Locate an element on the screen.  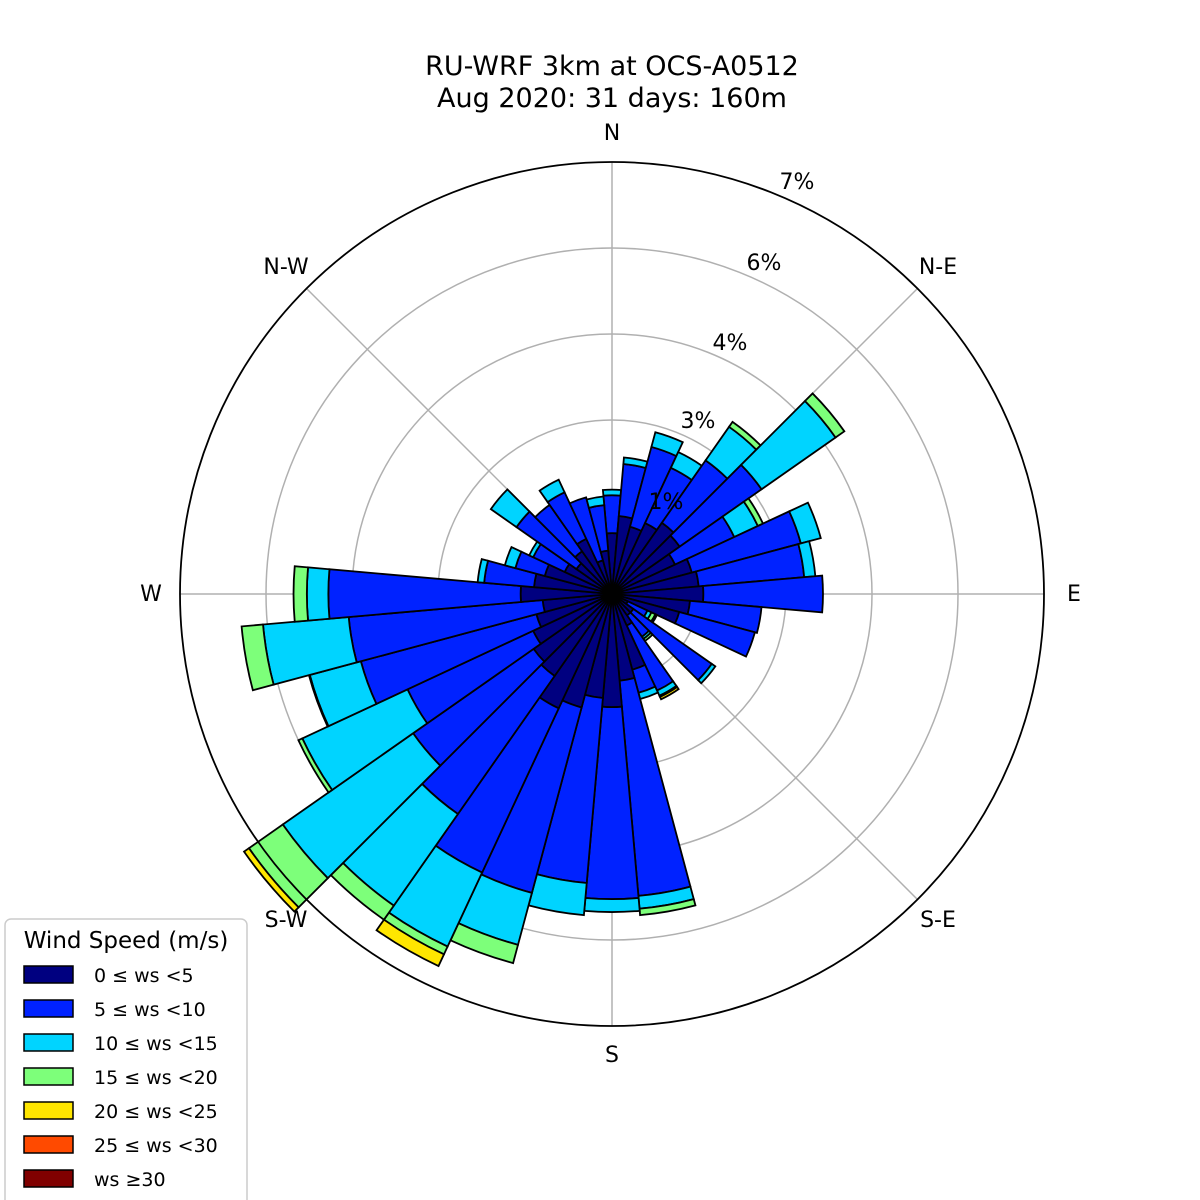
chart-title-line2: Aug 2020: 31 days: 160m is located at coordinates (612, 98).